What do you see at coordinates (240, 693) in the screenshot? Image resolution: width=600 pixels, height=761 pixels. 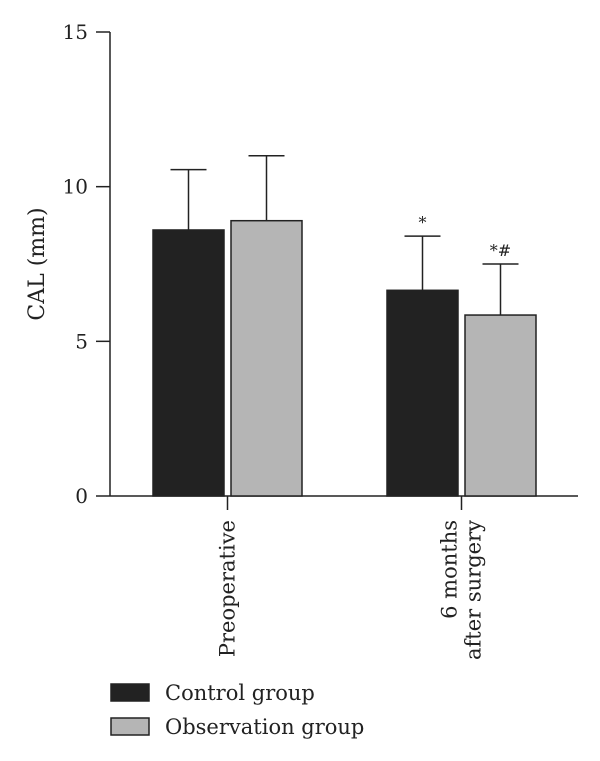 I see `legend-label: Control group` at bounding box center [240, 693].